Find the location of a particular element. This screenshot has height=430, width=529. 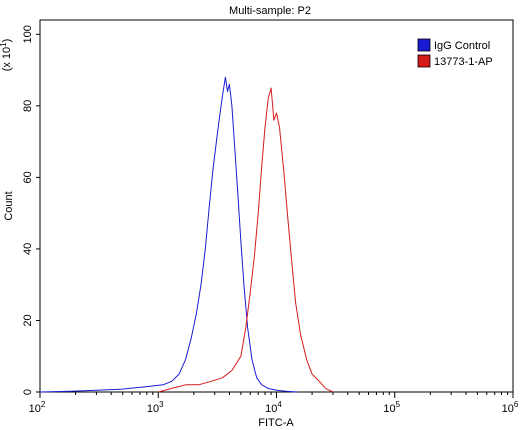

y-axis-ticks: 0 20 40 60 80 100 is located at coordinates (31, 210).